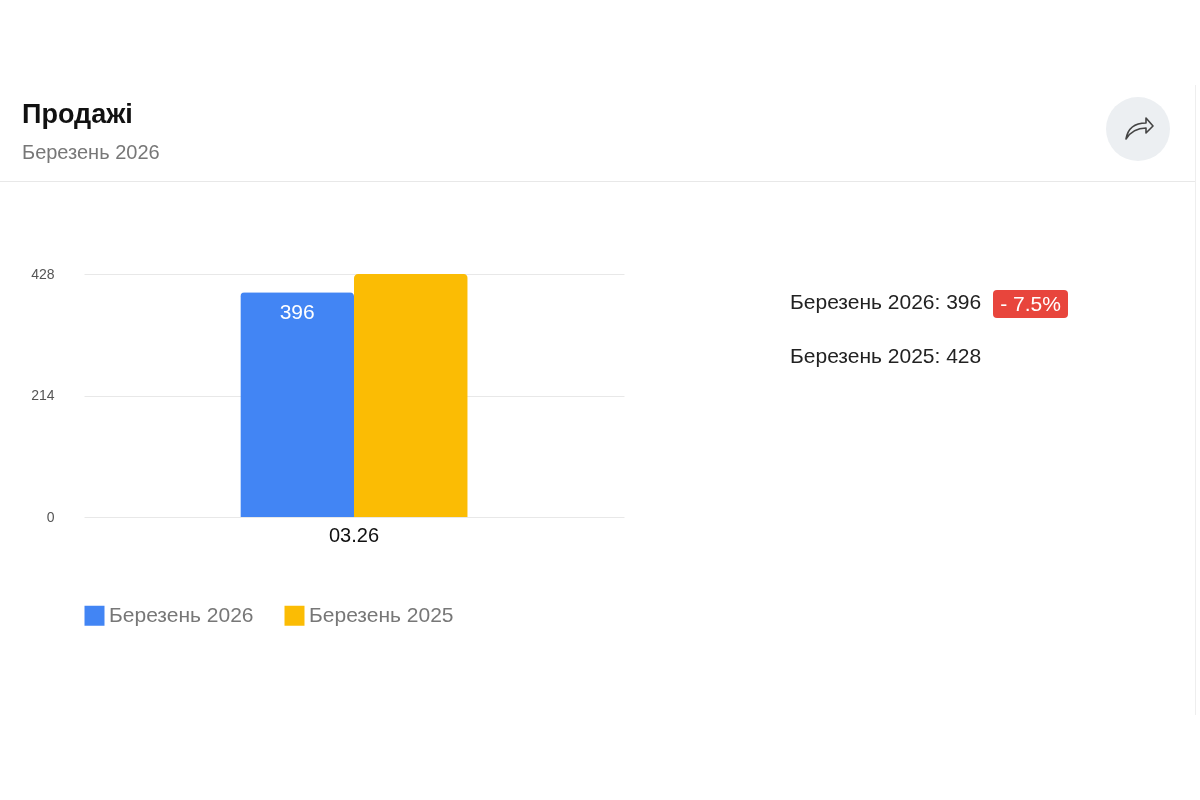  What do you see at coordinates (297, 312) in the screenshot?
I see `data-label: 396` at bounding box center [297, 312].